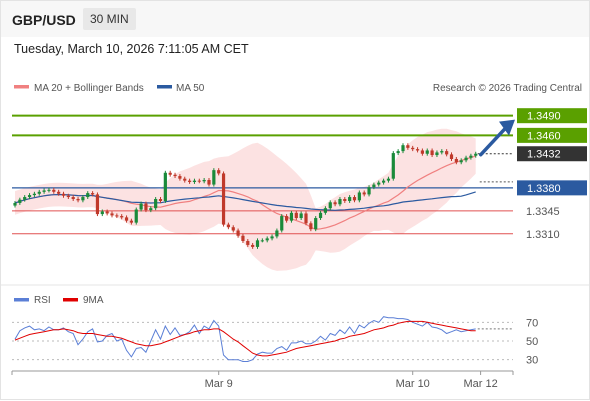 The width and height of the screenshot is (590, 401). What do you see at coordinates (262, 380) in the screenshot?
I see `x-axis: Mar 9 Mar 10 Mar 12` at bounding box center [262, 380].